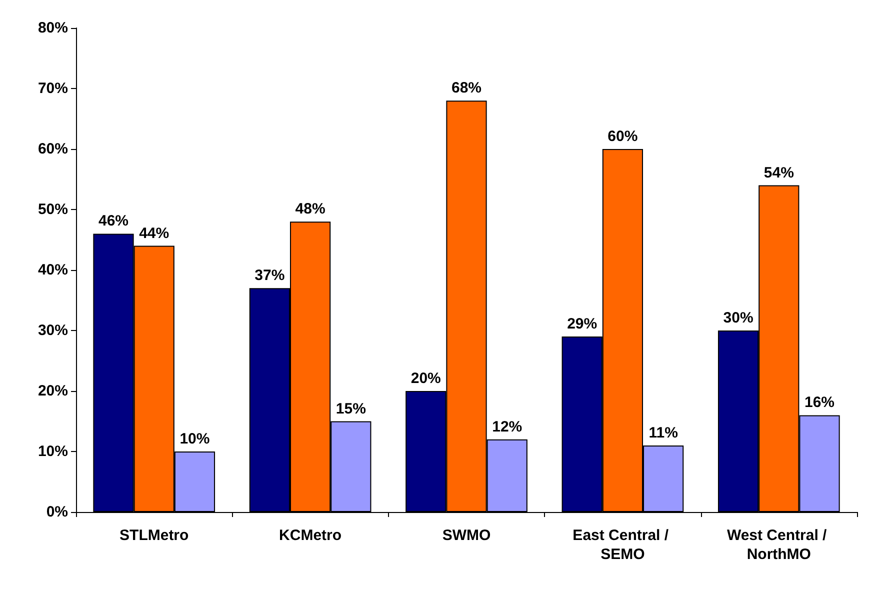  I want to click on data-label: 54%, so click(779, 173).